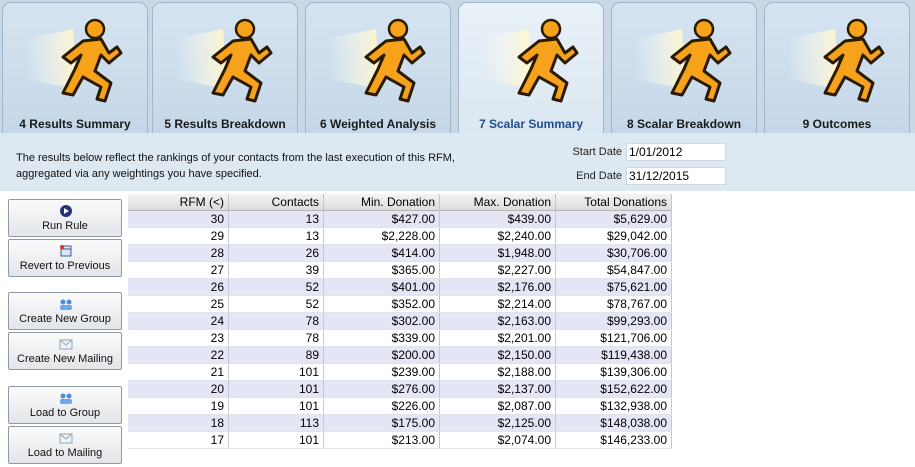 Image resolution: width=915 pixels, height=467 pixels. What do you see at coordinates (66, 251) in the screenshot?
I see `revert-icon` at bounding box center [66, 251].